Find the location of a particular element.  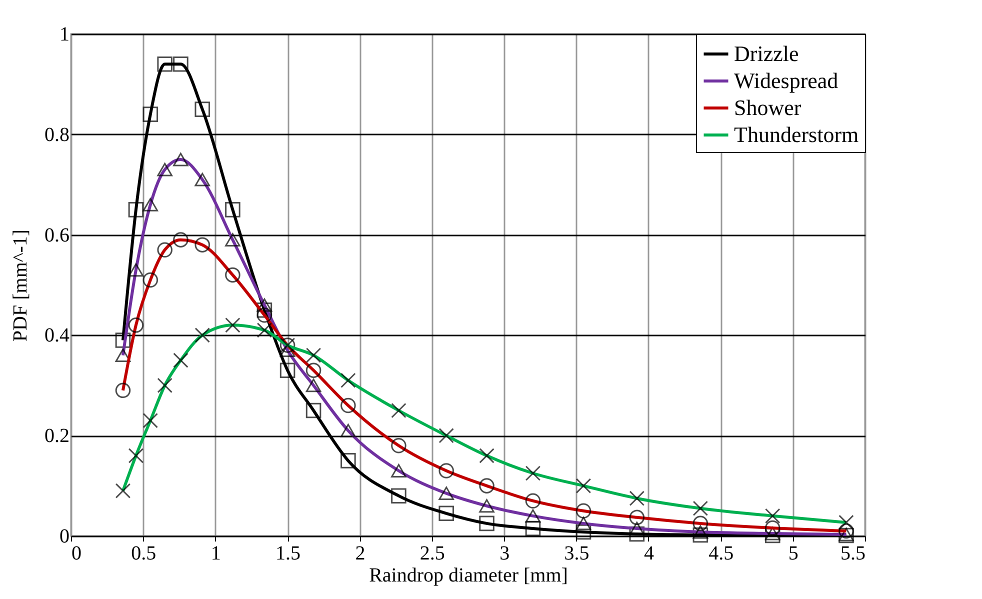

x-tick-label: 4.5 is located at coordinates (721, 553).